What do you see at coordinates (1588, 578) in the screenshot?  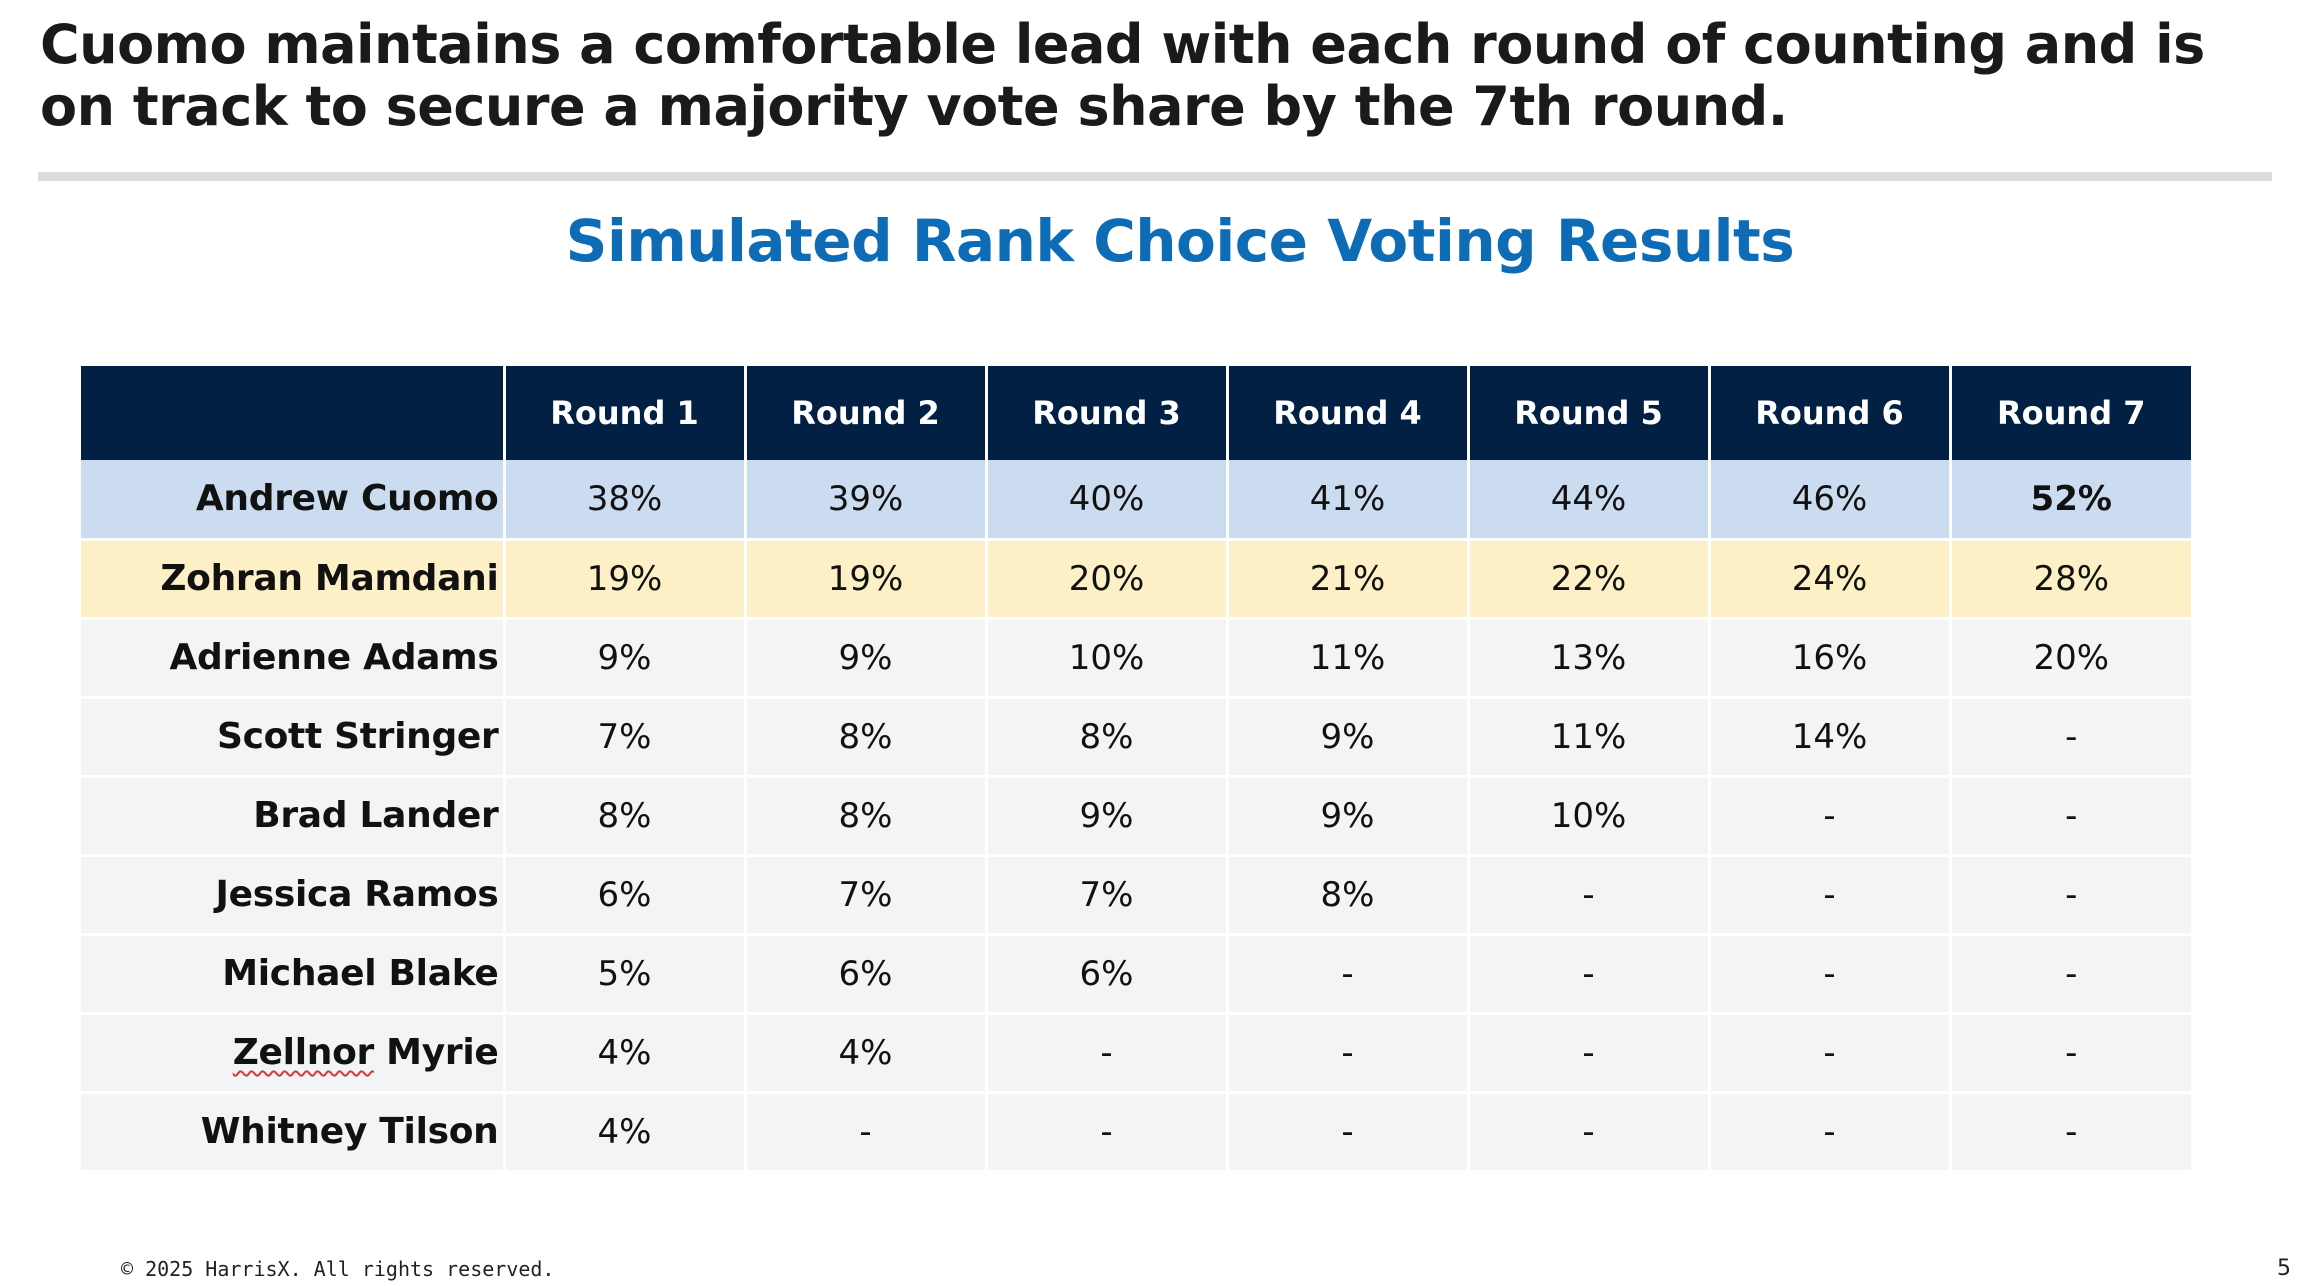 I see `vote-share-cell: 22%` at bounding box center [1588, 578].